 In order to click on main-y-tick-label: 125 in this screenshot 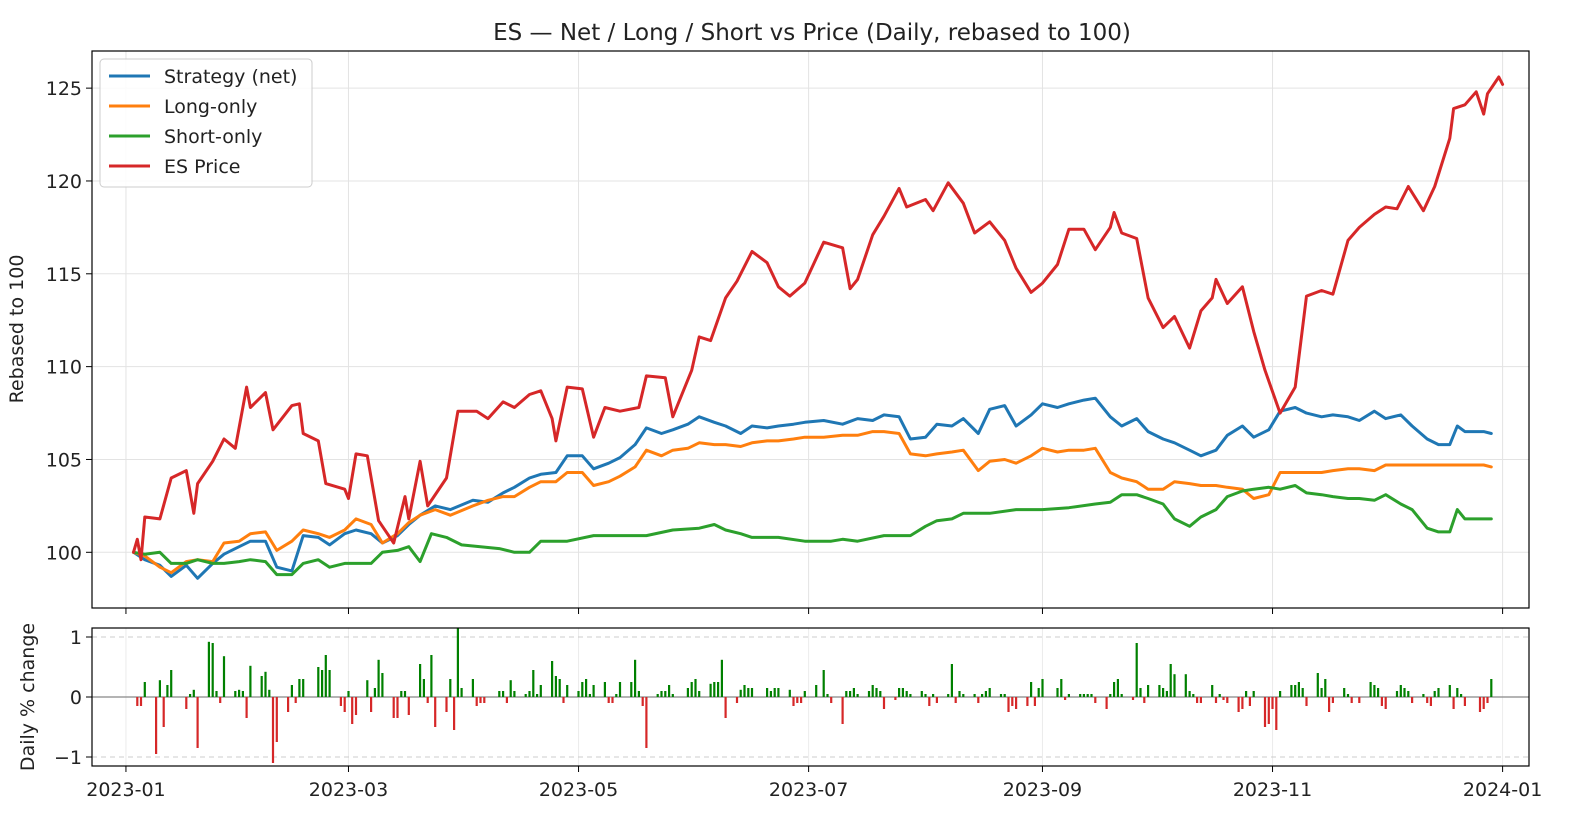, I will do `click(64, 89)`.